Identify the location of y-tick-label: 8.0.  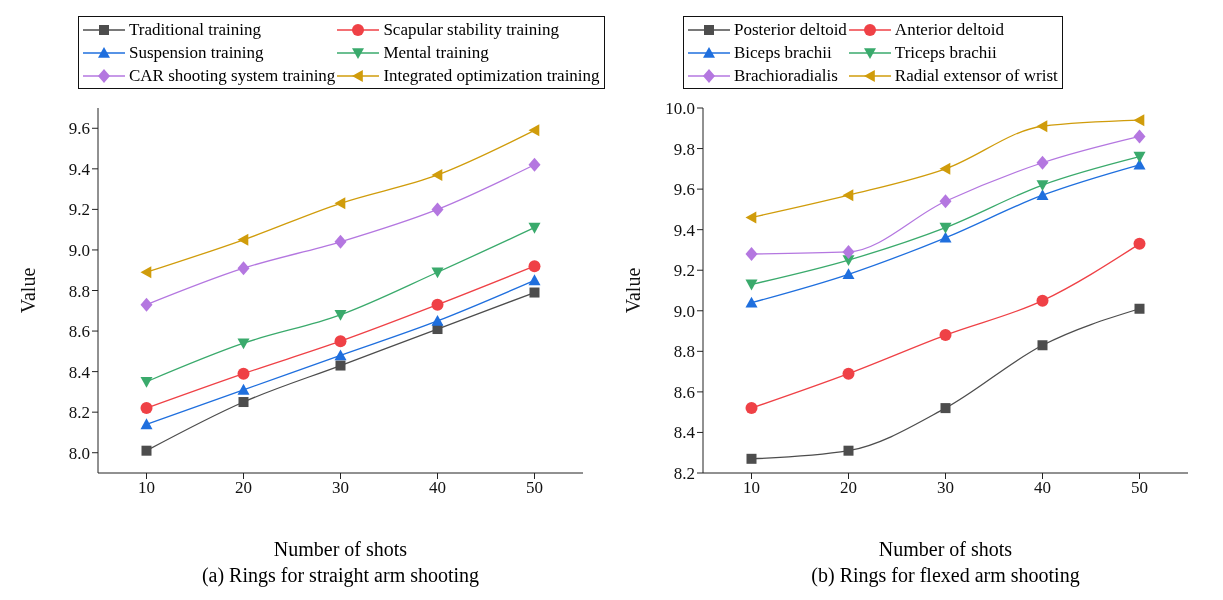
(79, 453).